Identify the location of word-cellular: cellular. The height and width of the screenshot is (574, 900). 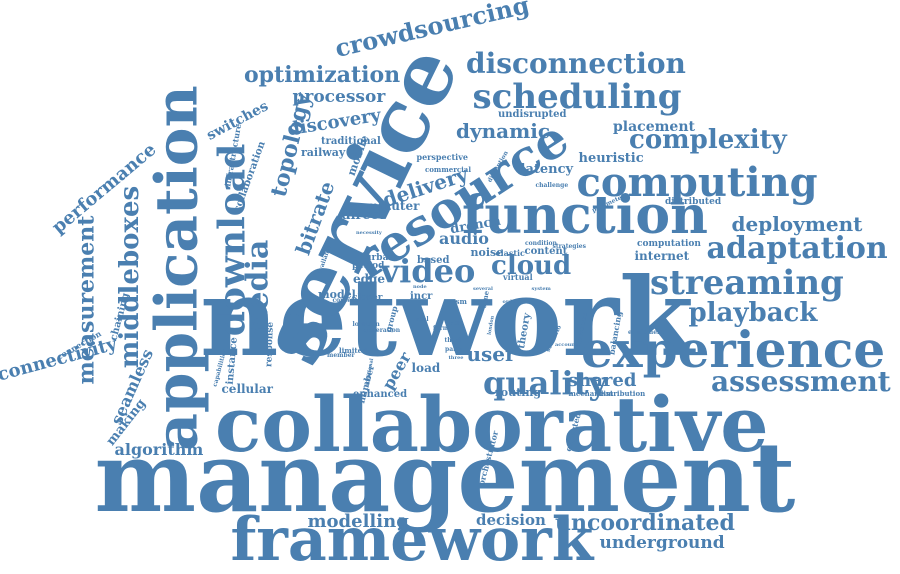
(247, 389).